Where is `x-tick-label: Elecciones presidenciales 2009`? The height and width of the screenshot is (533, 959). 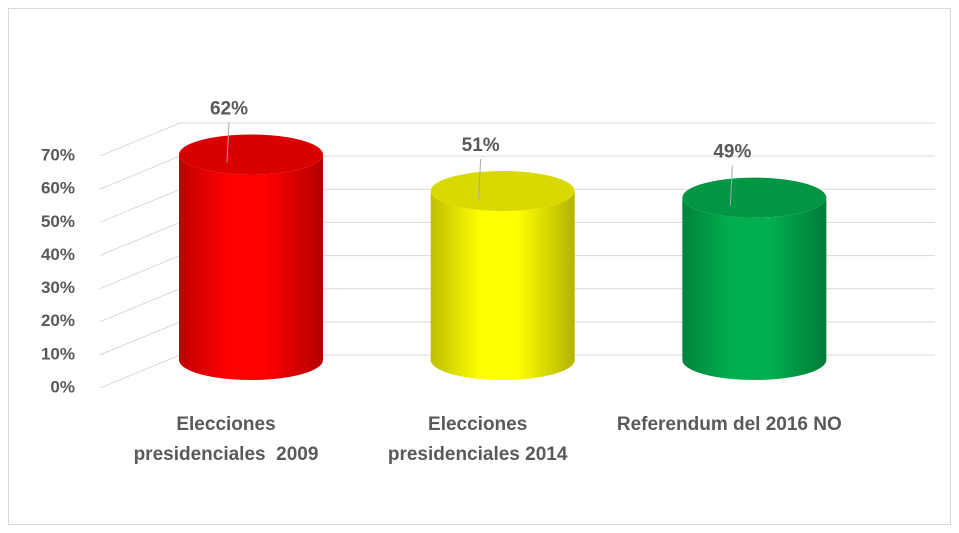
x-tick-label: Elecciones presidenciales 2009 is located at coordinates (226, 439).